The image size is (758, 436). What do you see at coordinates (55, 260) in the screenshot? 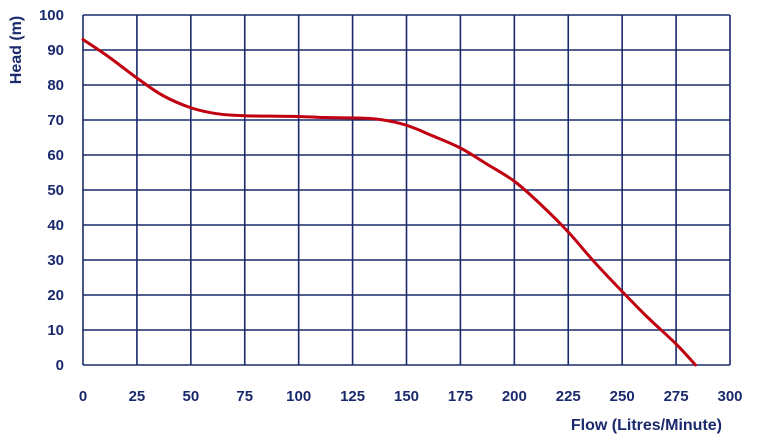
I see `y-tick-label: 30` at bounding box center [55, 260].